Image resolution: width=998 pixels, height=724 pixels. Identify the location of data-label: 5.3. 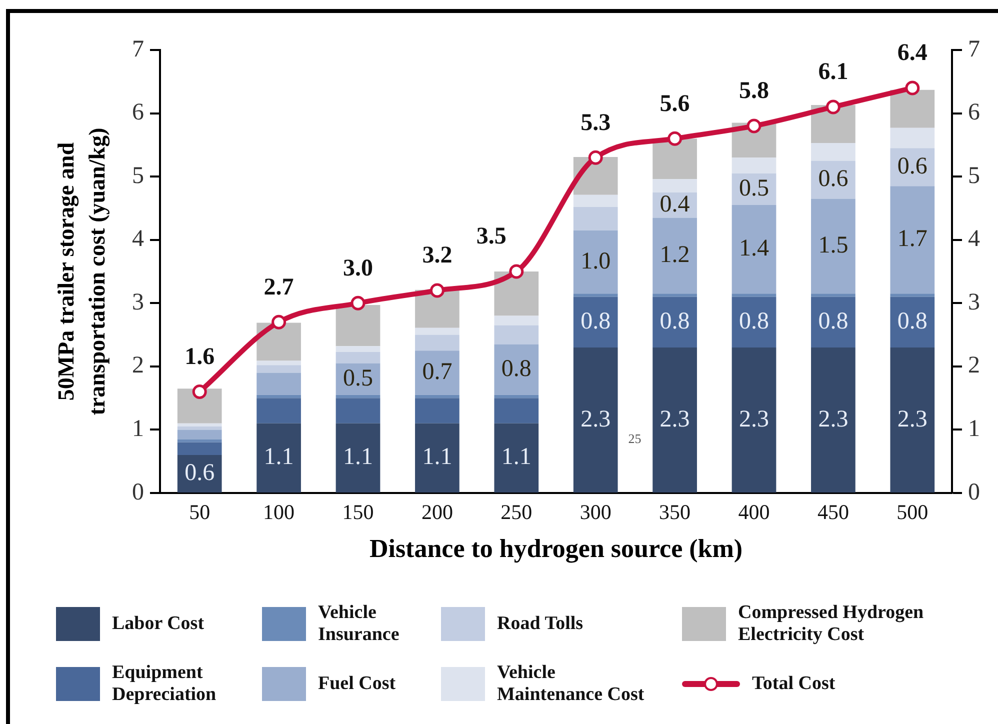
(595, 123).